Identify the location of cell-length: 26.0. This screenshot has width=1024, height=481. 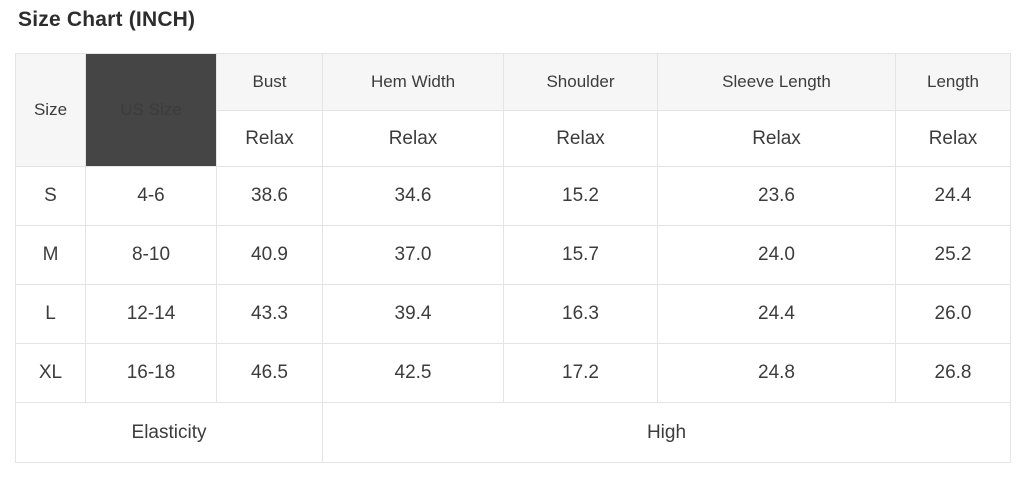
(953, 314).